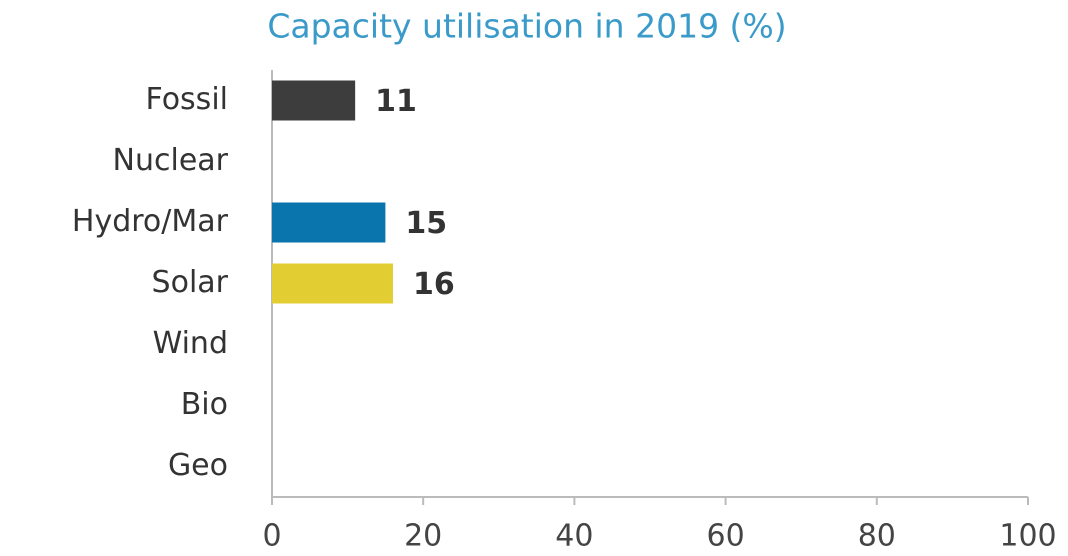 This screenshot has height=556, width=1068. What do you see at coordinates (190, 282) in the screenshot?
I see `category-label: Solar` at bounding box center [190, 282].